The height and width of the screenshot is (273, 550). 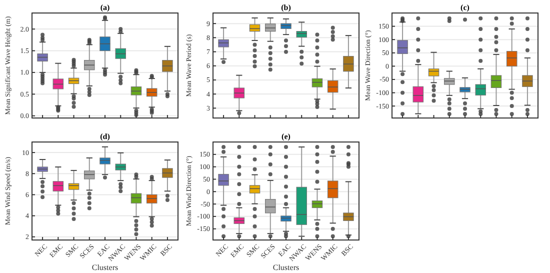 I want to click on chart-title: (a), so click(x=105, y=7).